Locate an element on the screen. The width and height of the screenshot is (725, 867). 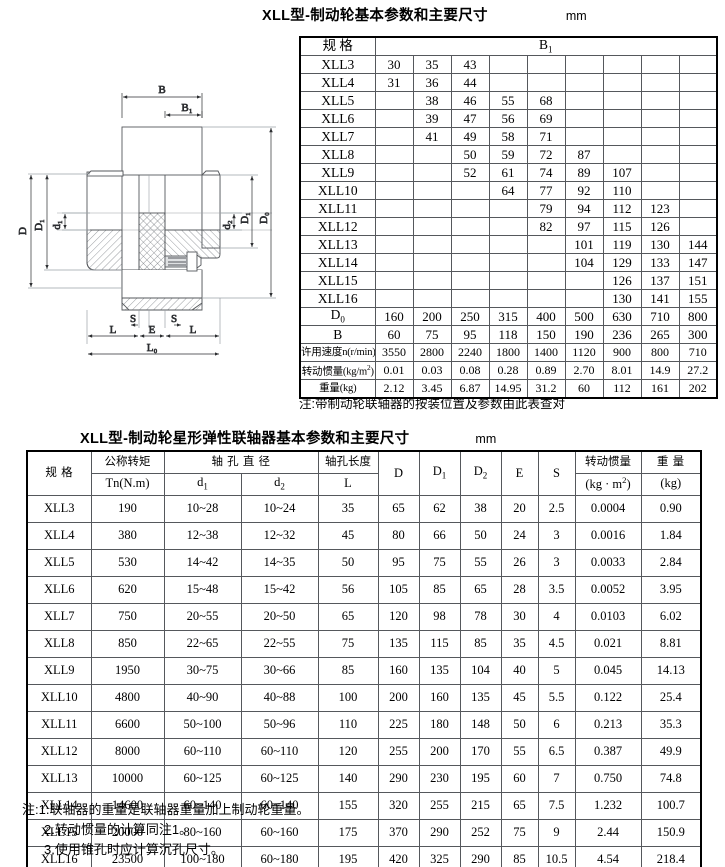
table2-cell-spec: XLL9 is located at coordinates (59, 670).